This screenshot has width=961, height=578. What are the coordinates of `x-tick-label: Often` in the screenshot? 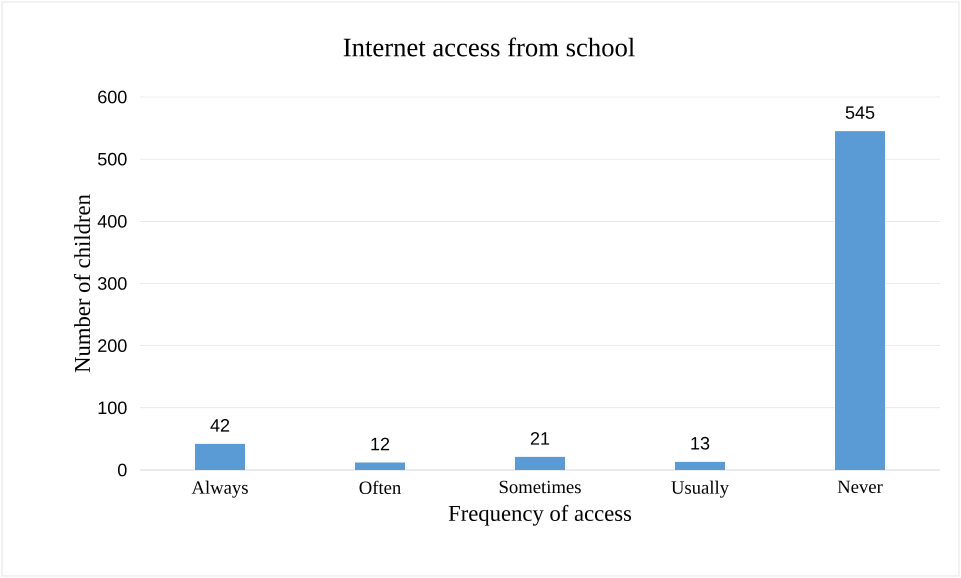 It's located at (380, 487).